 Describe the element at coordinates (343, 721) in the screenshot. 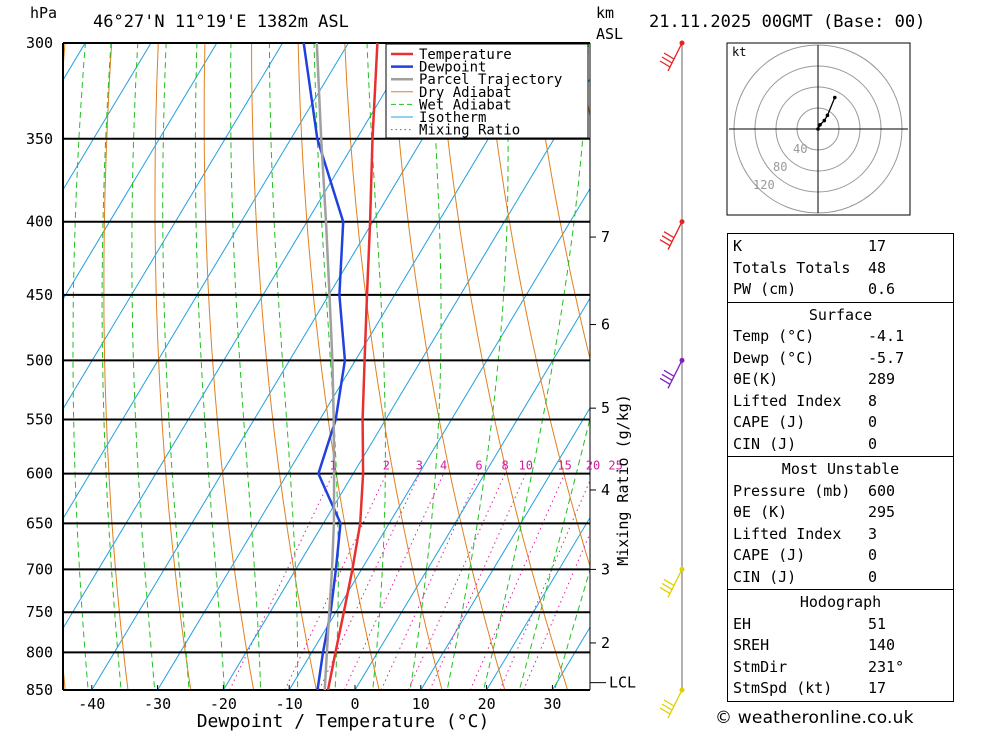

I see `x-axis-label: Dewpoint / Temperature (°C)` at that location.